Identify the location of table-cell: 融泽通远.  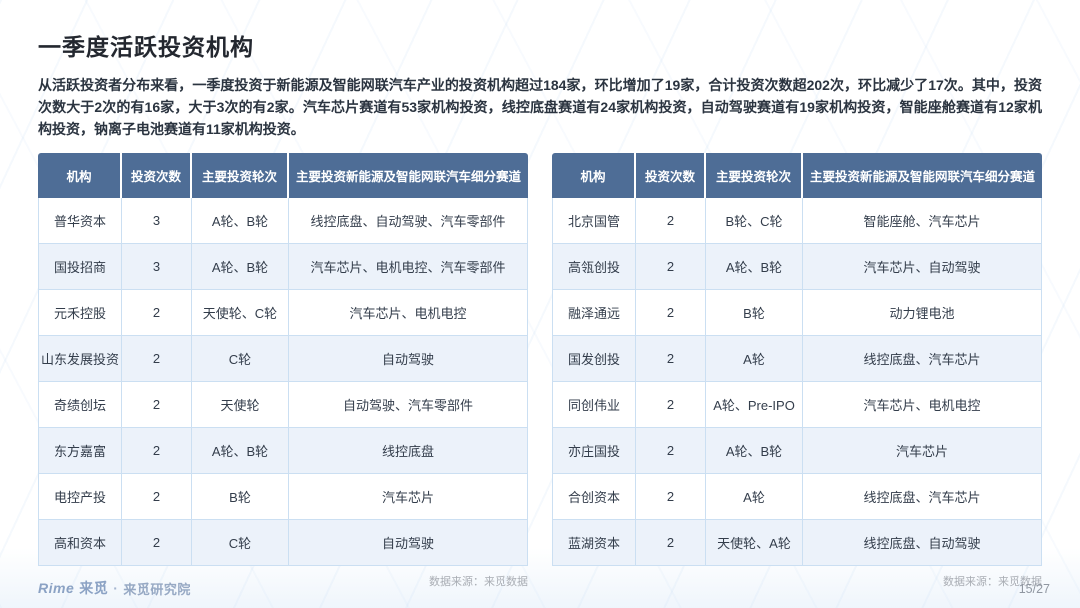
(594, 313).